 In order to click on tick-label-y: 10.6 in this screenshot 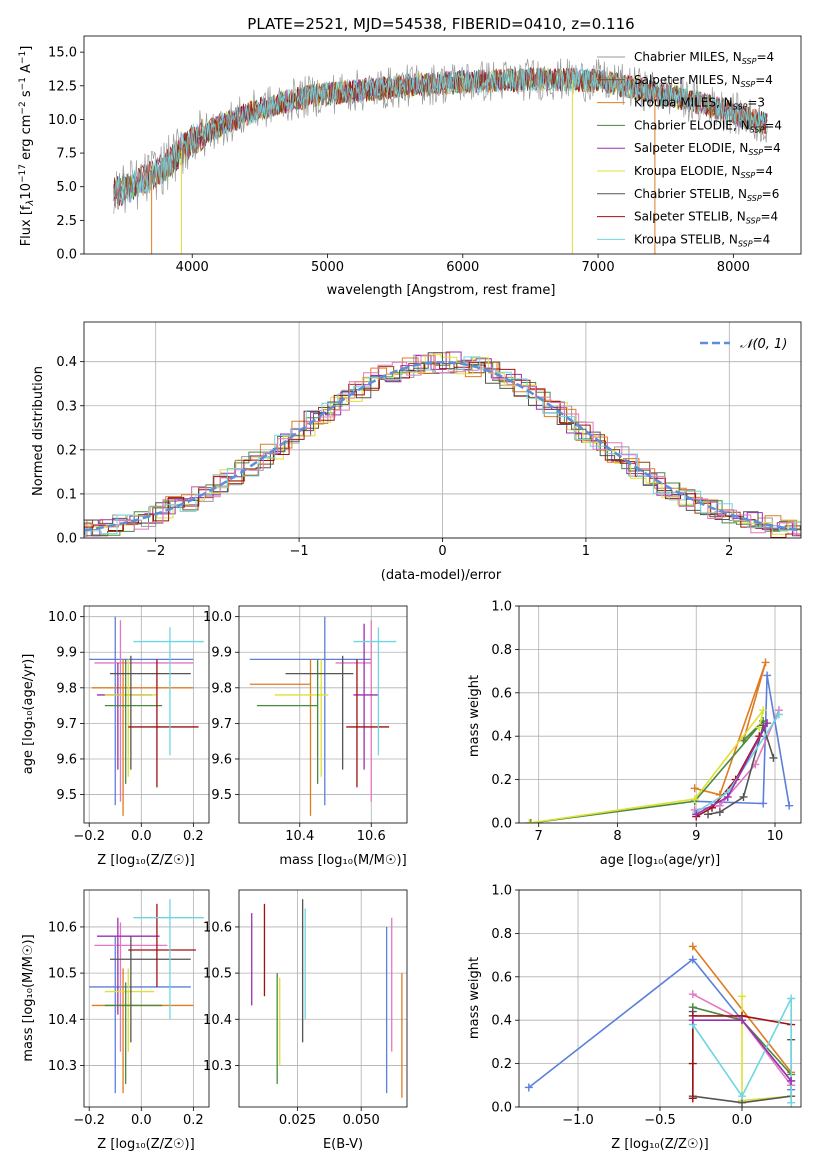, I will do `click(62, 927)`.